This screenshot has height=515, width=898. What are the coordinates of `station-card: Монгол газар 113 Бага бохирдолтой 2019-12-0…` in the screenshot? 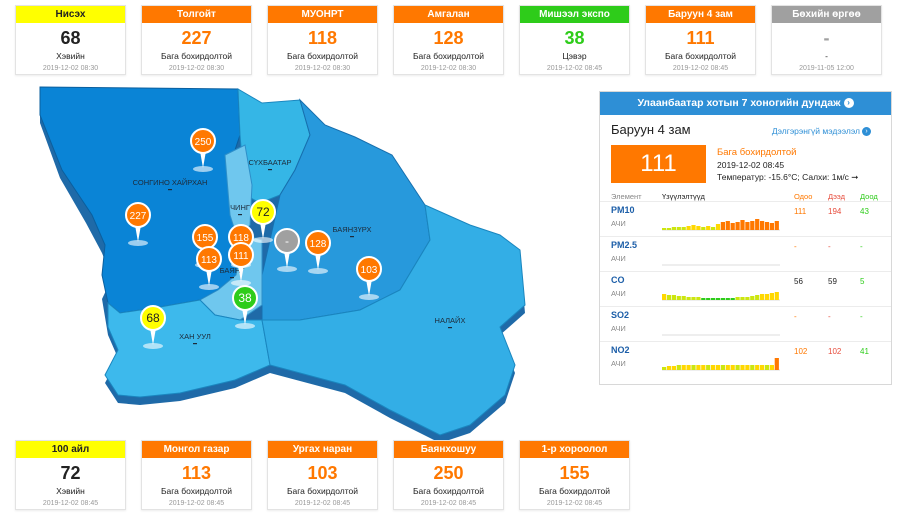 It's located at (196, 475).